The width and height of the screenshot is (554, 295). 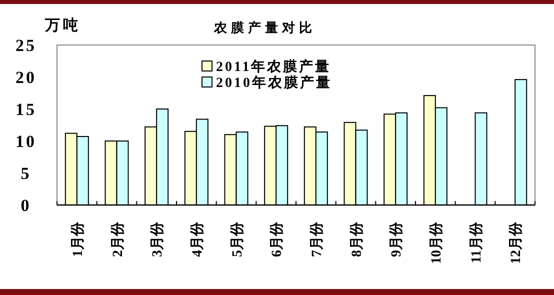 I want to click on x-tick-label: 2月份, so click(x=118, y=239).